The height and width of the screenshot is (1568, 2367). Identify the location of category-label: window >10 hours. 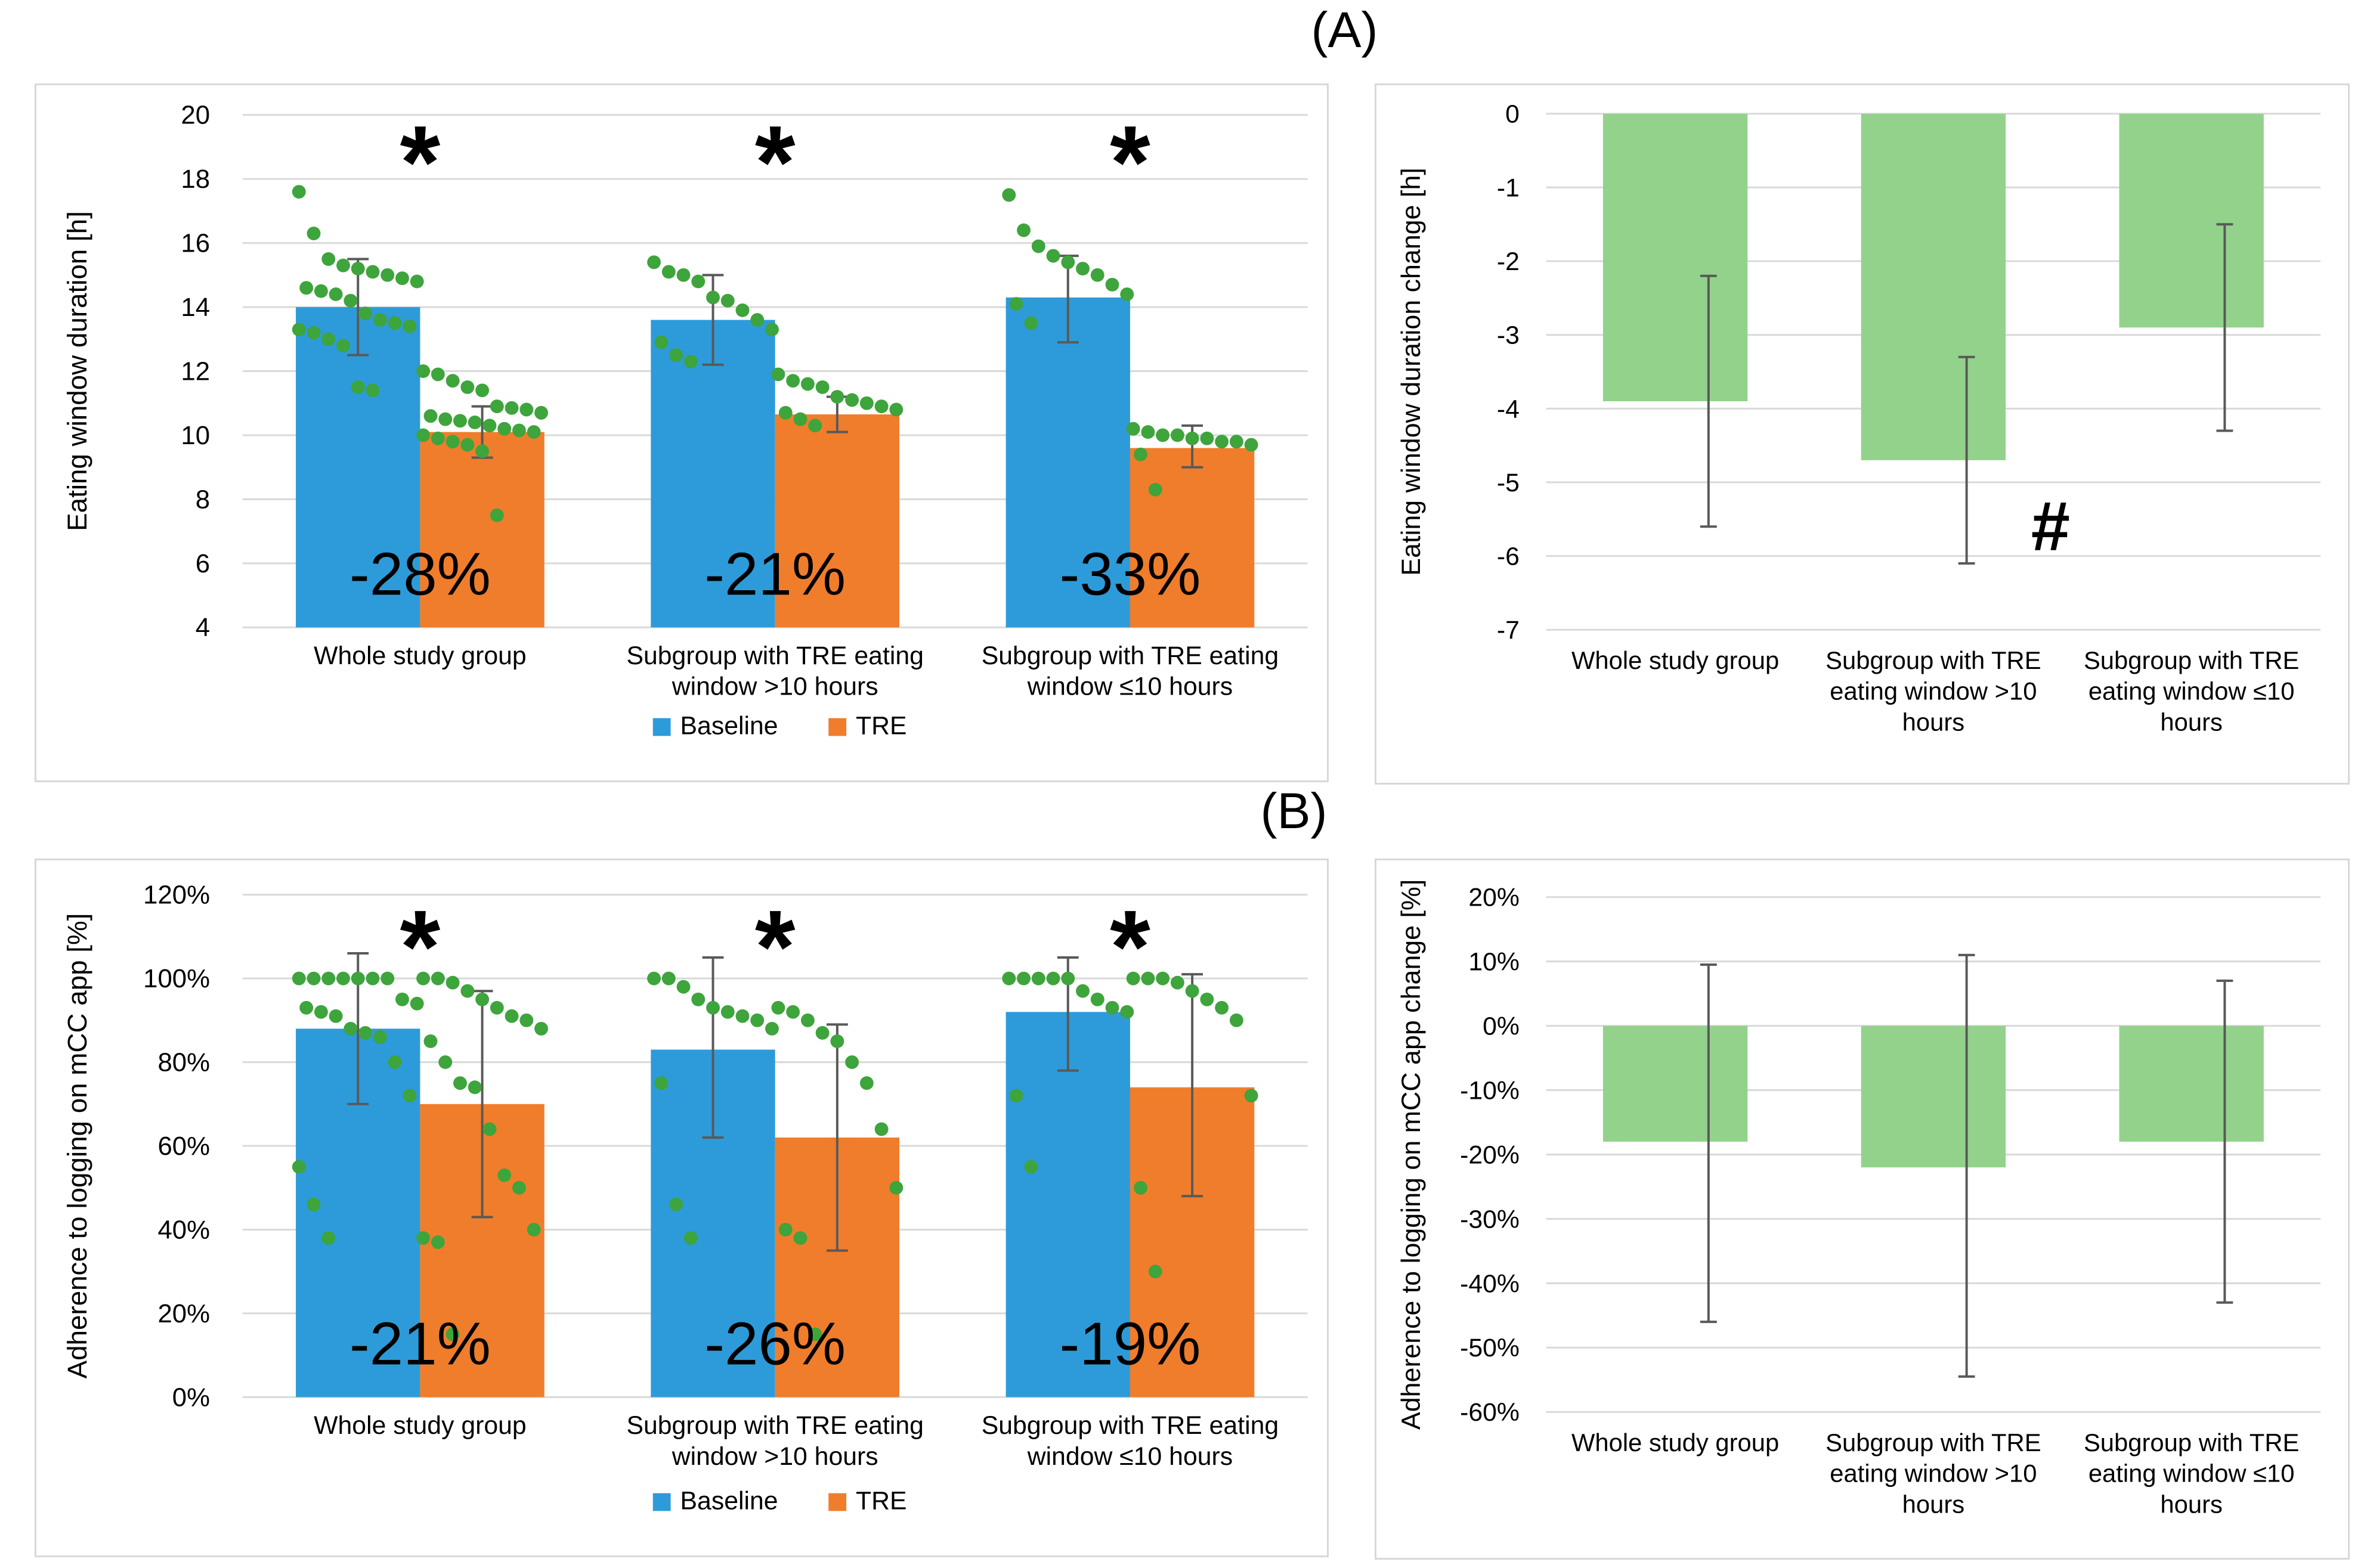
(775, 687).